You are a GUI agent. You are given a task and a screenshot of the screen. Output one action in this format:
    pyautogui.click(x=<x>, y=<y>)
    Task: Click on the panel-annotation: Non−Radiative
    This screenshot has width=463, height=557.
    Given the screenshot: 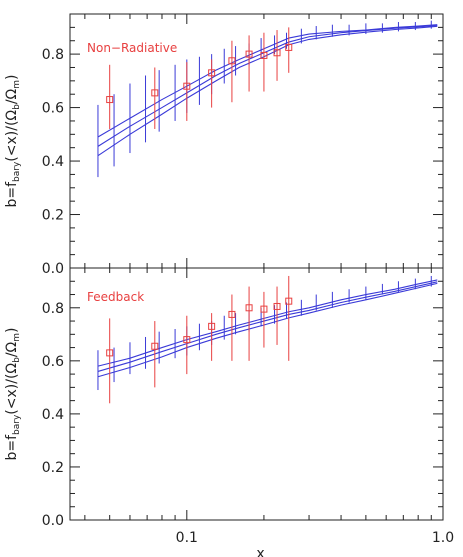 What is the action you would take?
    pyautogui.click(x=132, y=48)
    